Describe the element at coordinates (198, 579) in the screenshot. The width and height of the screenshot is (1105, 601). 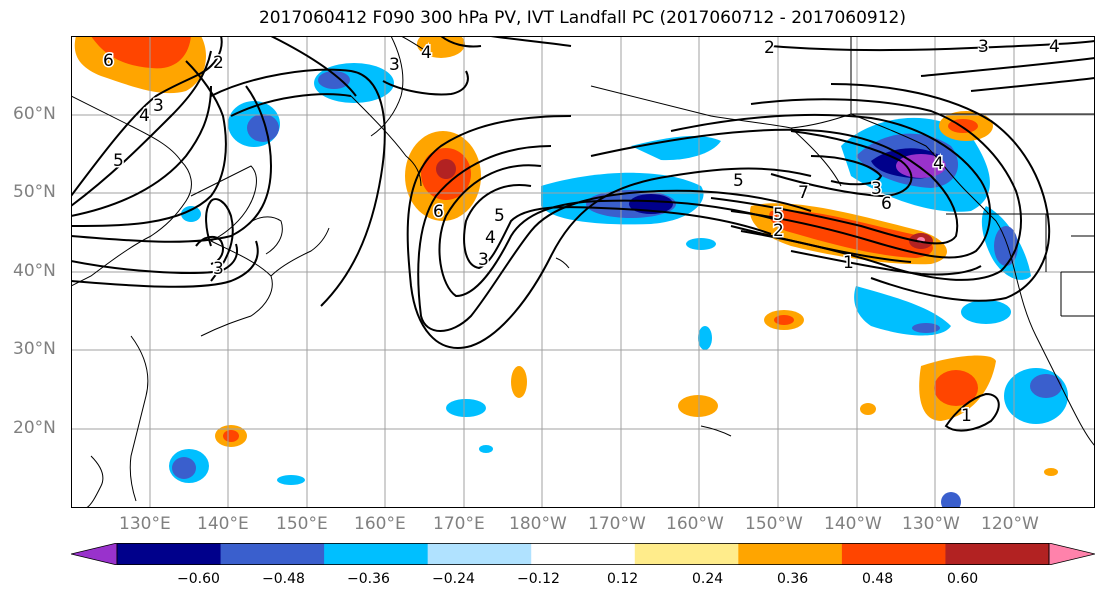
I see `colorbar-tick-label: −0.60` at that location.